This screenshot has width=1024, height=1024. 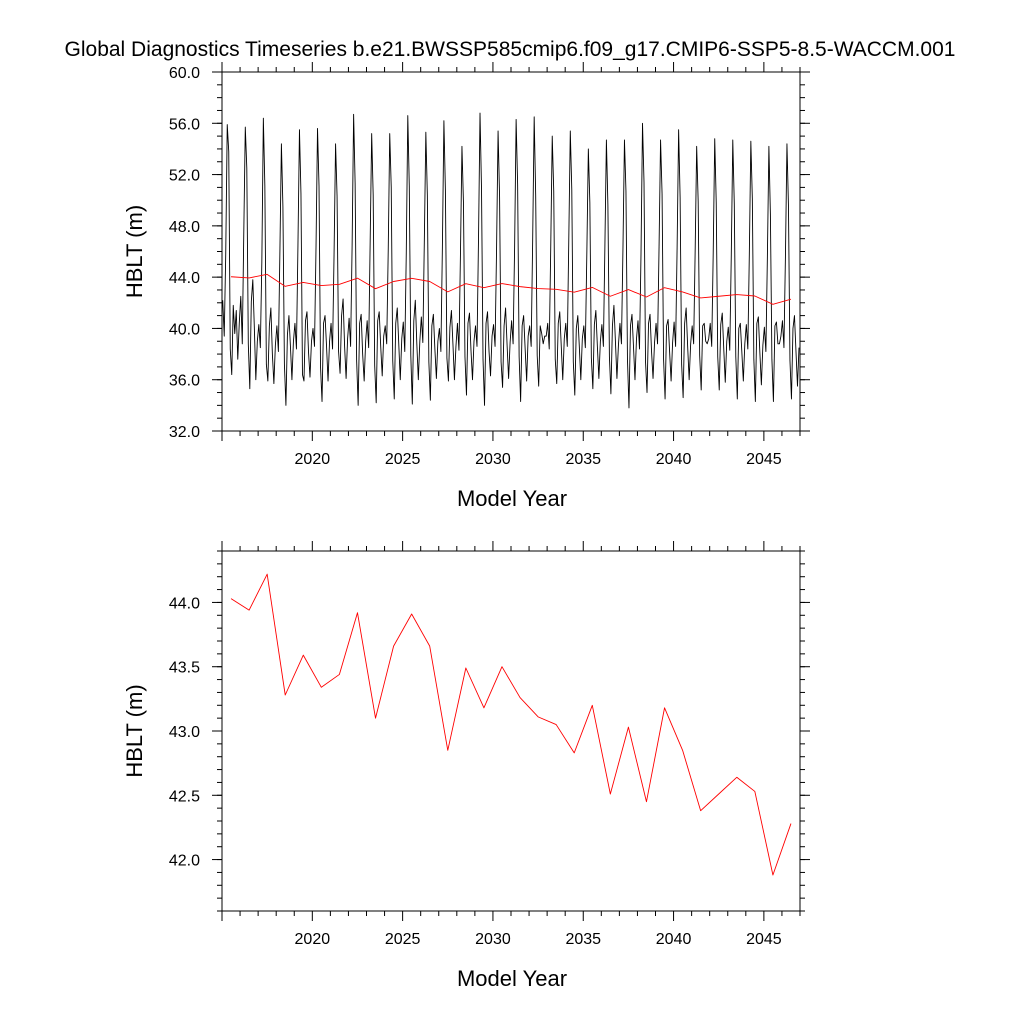 I want to click on panel2-x-axis-title: Model Year, so click(x=512, y=978).